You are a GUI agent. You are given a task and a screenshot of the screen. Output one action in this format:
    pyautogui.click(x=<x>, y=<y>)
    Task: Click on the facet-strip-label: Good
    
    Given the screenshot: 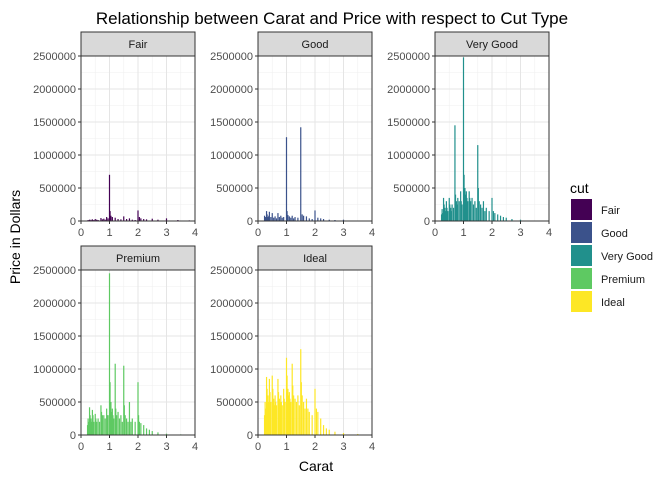 What is the action you would take?
    pyautogui.click(x=315, y=45)
    